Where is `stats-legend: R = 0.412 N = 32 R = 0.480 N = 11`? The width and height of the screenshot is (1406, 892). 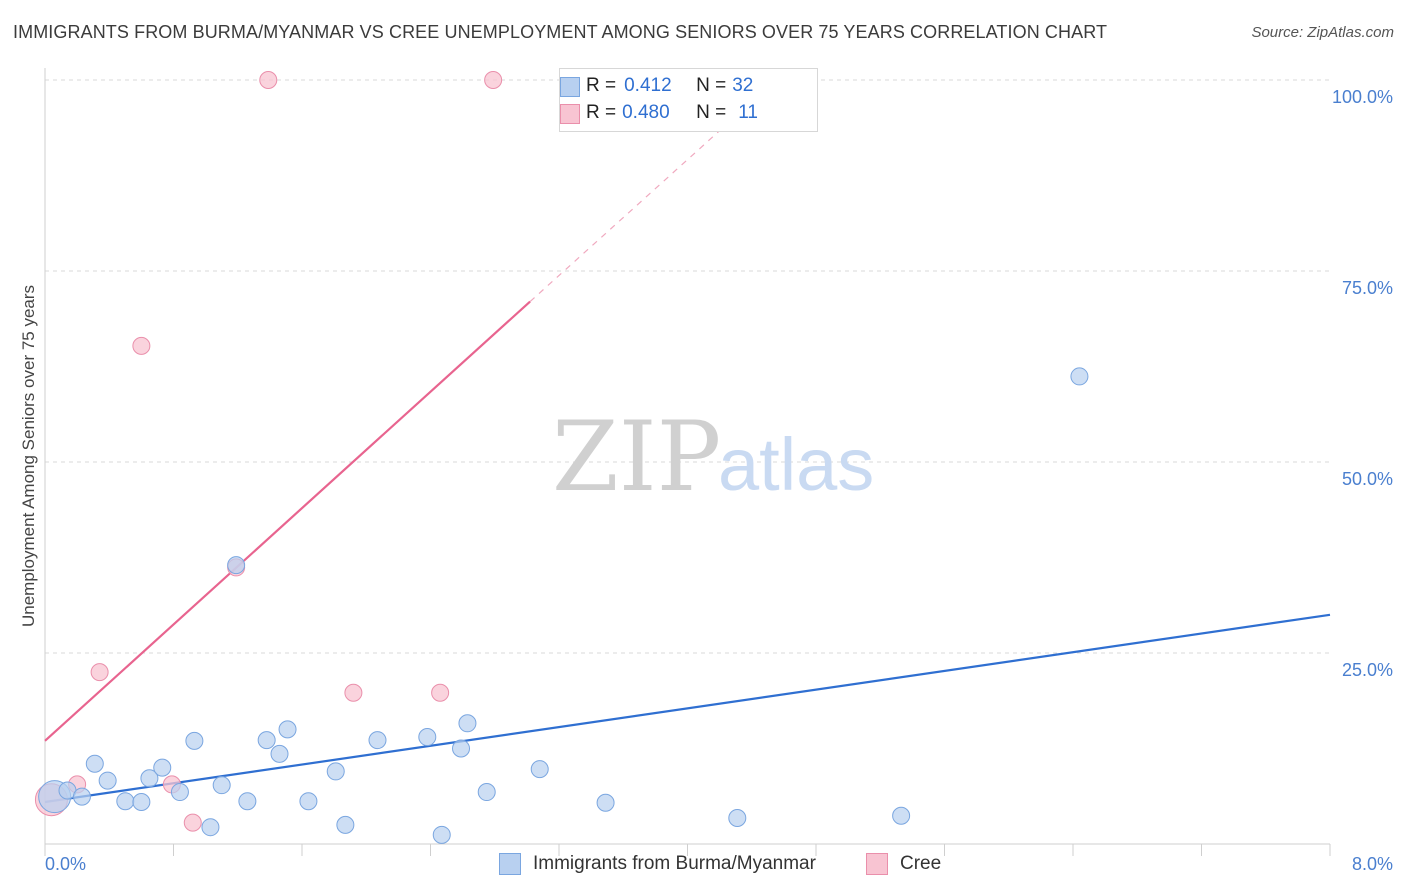
stats-legend: R = 0.412 N = 32 R = 0.480 N = 11 is located at coordinates (688, 100).